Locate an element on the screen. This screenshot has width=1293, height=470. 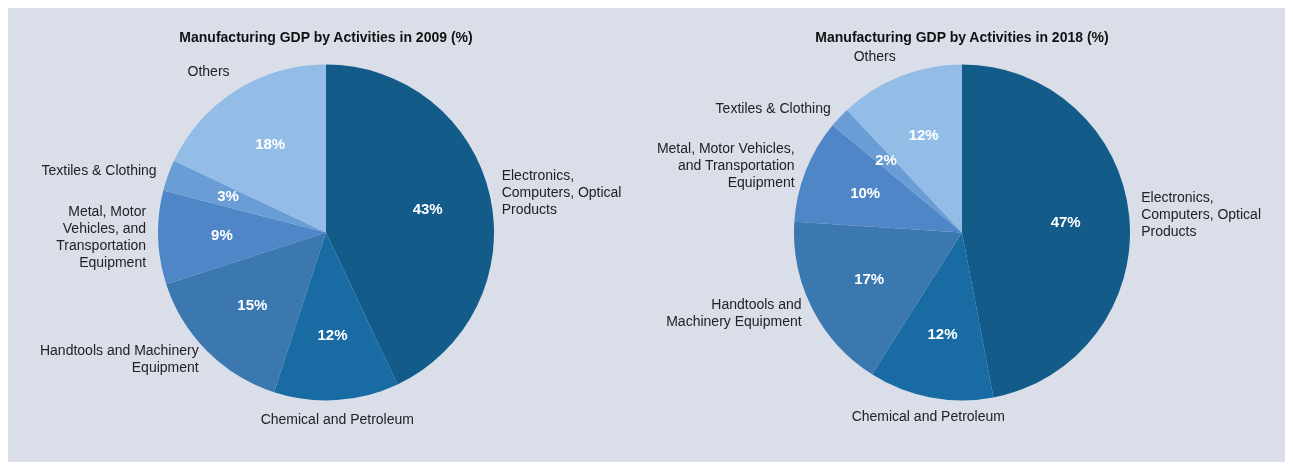
data-label: 47% is located at coordinates (1065, 221).